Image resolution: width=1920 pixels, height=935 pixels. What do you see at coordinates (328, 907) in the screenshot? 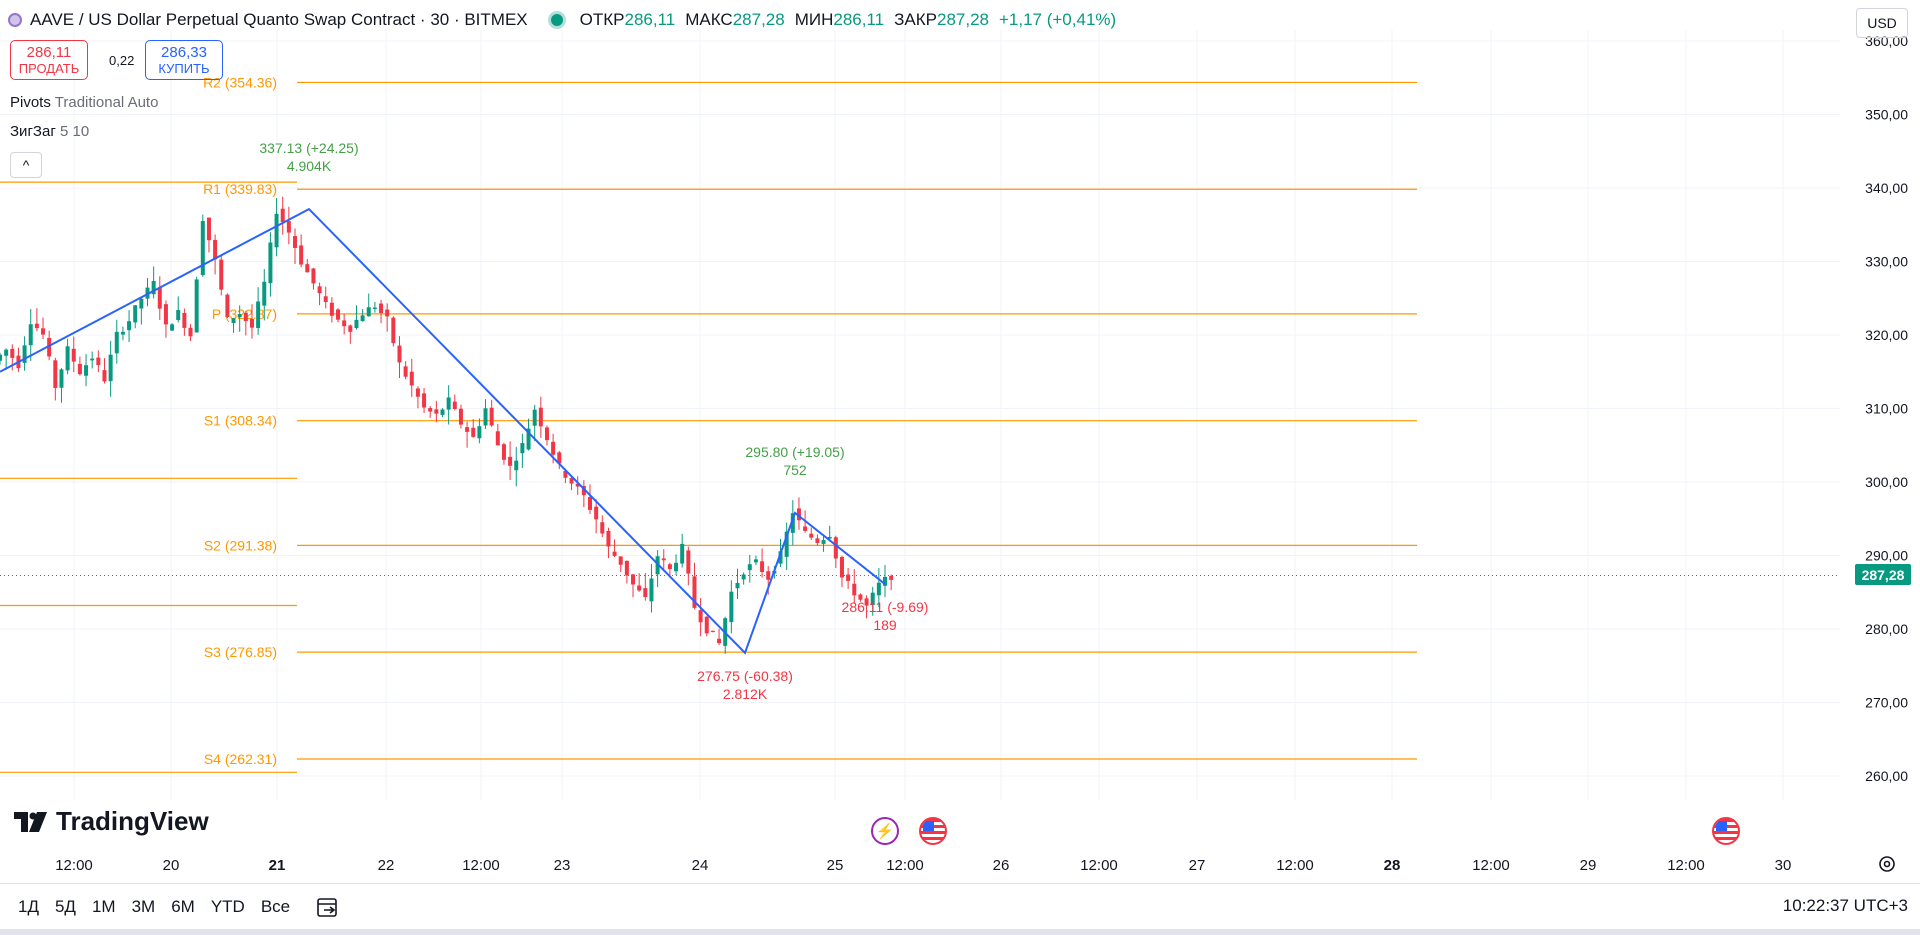
I see `calendar-goto-icon` at bounding box center [328, 907].